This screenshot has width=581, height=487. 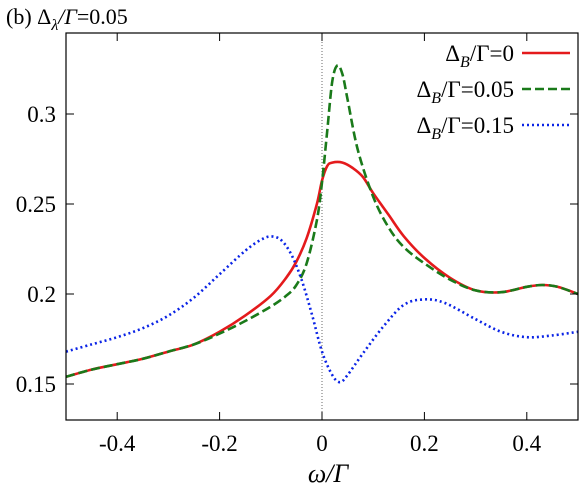 I want to click on x-tick-label: 0, so click(x=322, y=443).